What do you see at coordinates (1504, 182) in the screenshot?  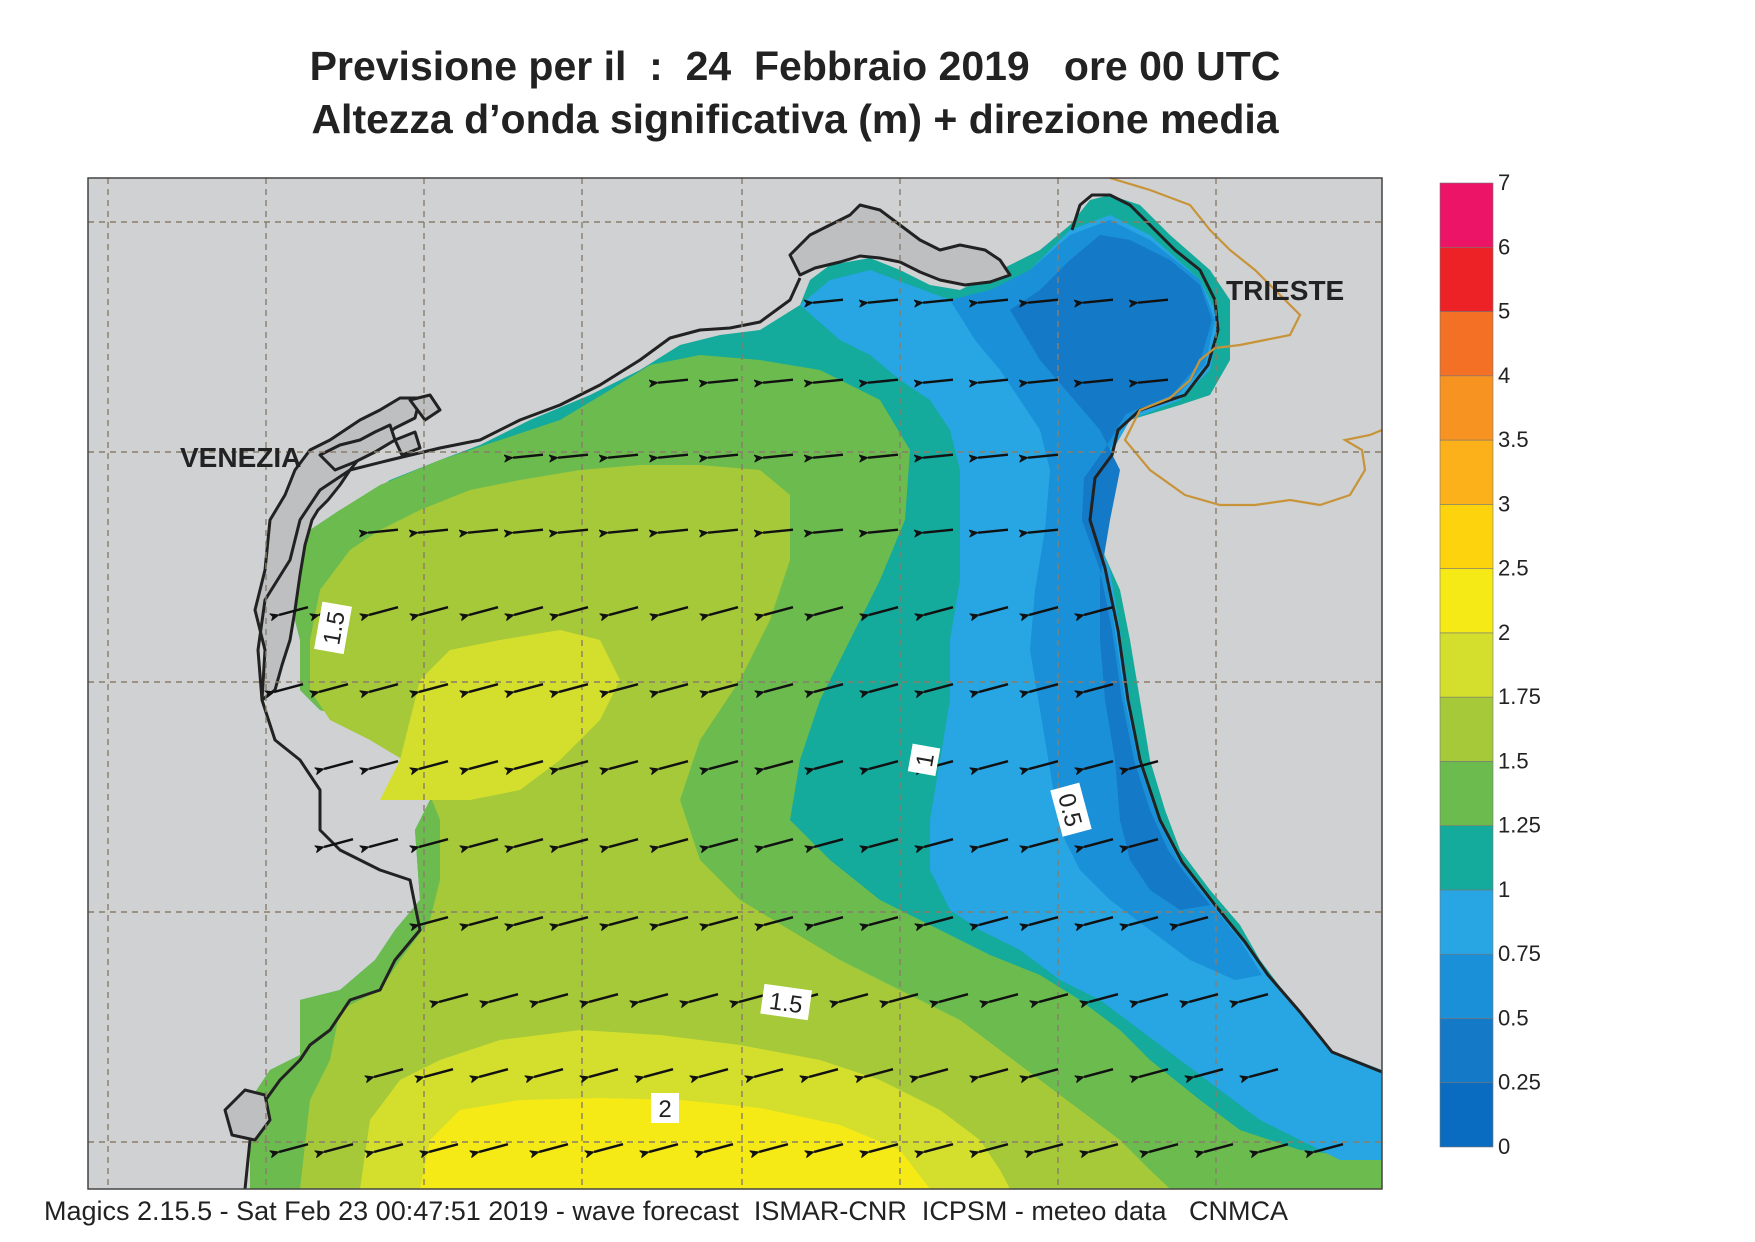 I see `legend-tick-label: 7` at bounding box center [1504, 182].